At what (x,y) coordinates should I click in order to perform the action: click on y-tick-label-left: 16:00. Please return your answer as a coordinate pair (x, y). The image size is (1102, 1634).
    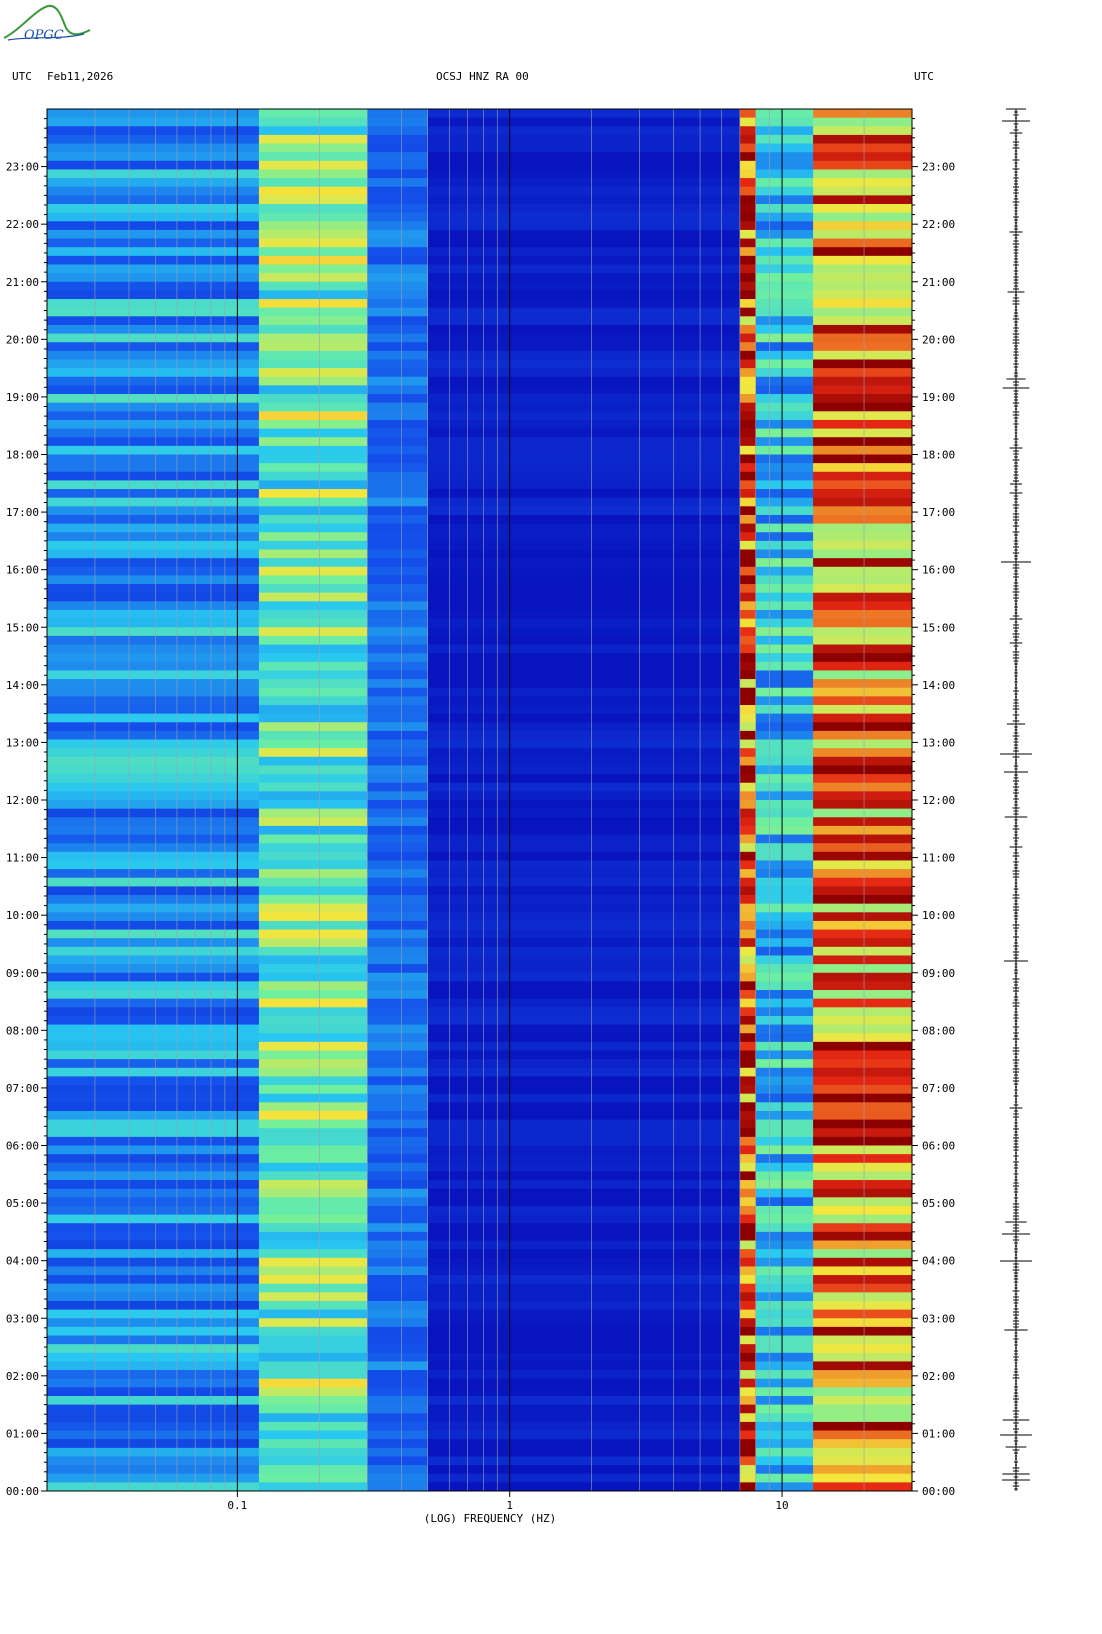
    Looking at the image, I should click on (22, 570).